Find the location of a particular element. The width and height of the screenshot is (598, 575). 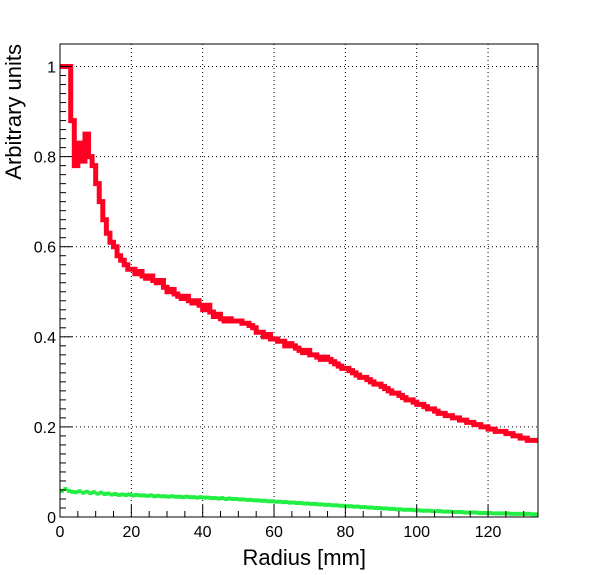

x-tick-label-5: 100 is located at coordinates (416, 532).